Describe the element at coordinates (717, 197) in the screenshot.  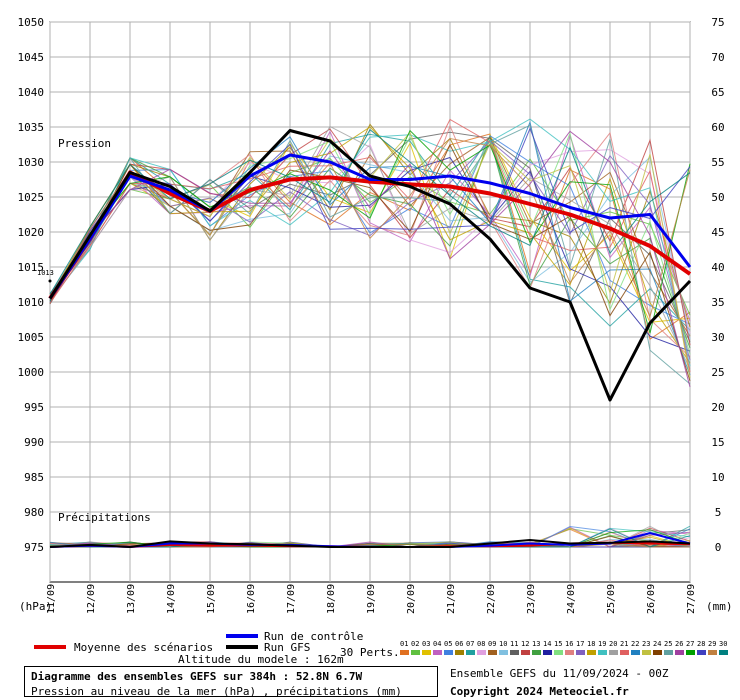
I see `right-tick-label: 50` at that location.